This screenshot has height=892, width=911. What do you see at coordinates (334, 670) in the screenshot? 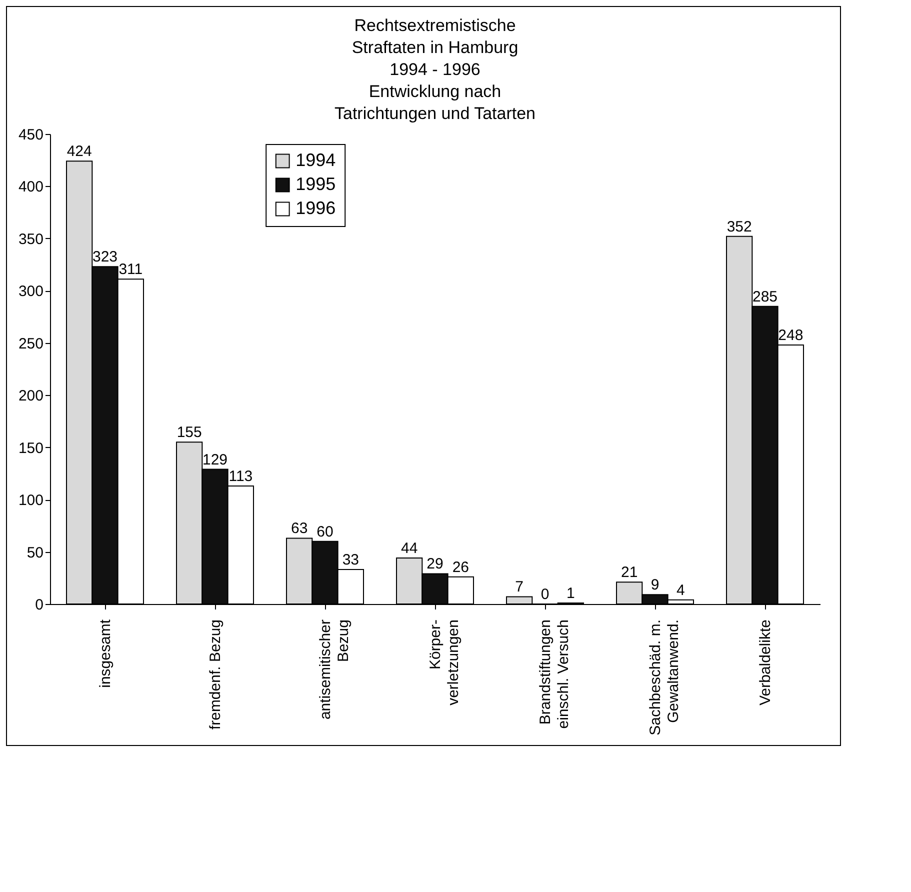
I see `x-tick-label: antisemitischer Bezug` at bounding box center [334, 670].